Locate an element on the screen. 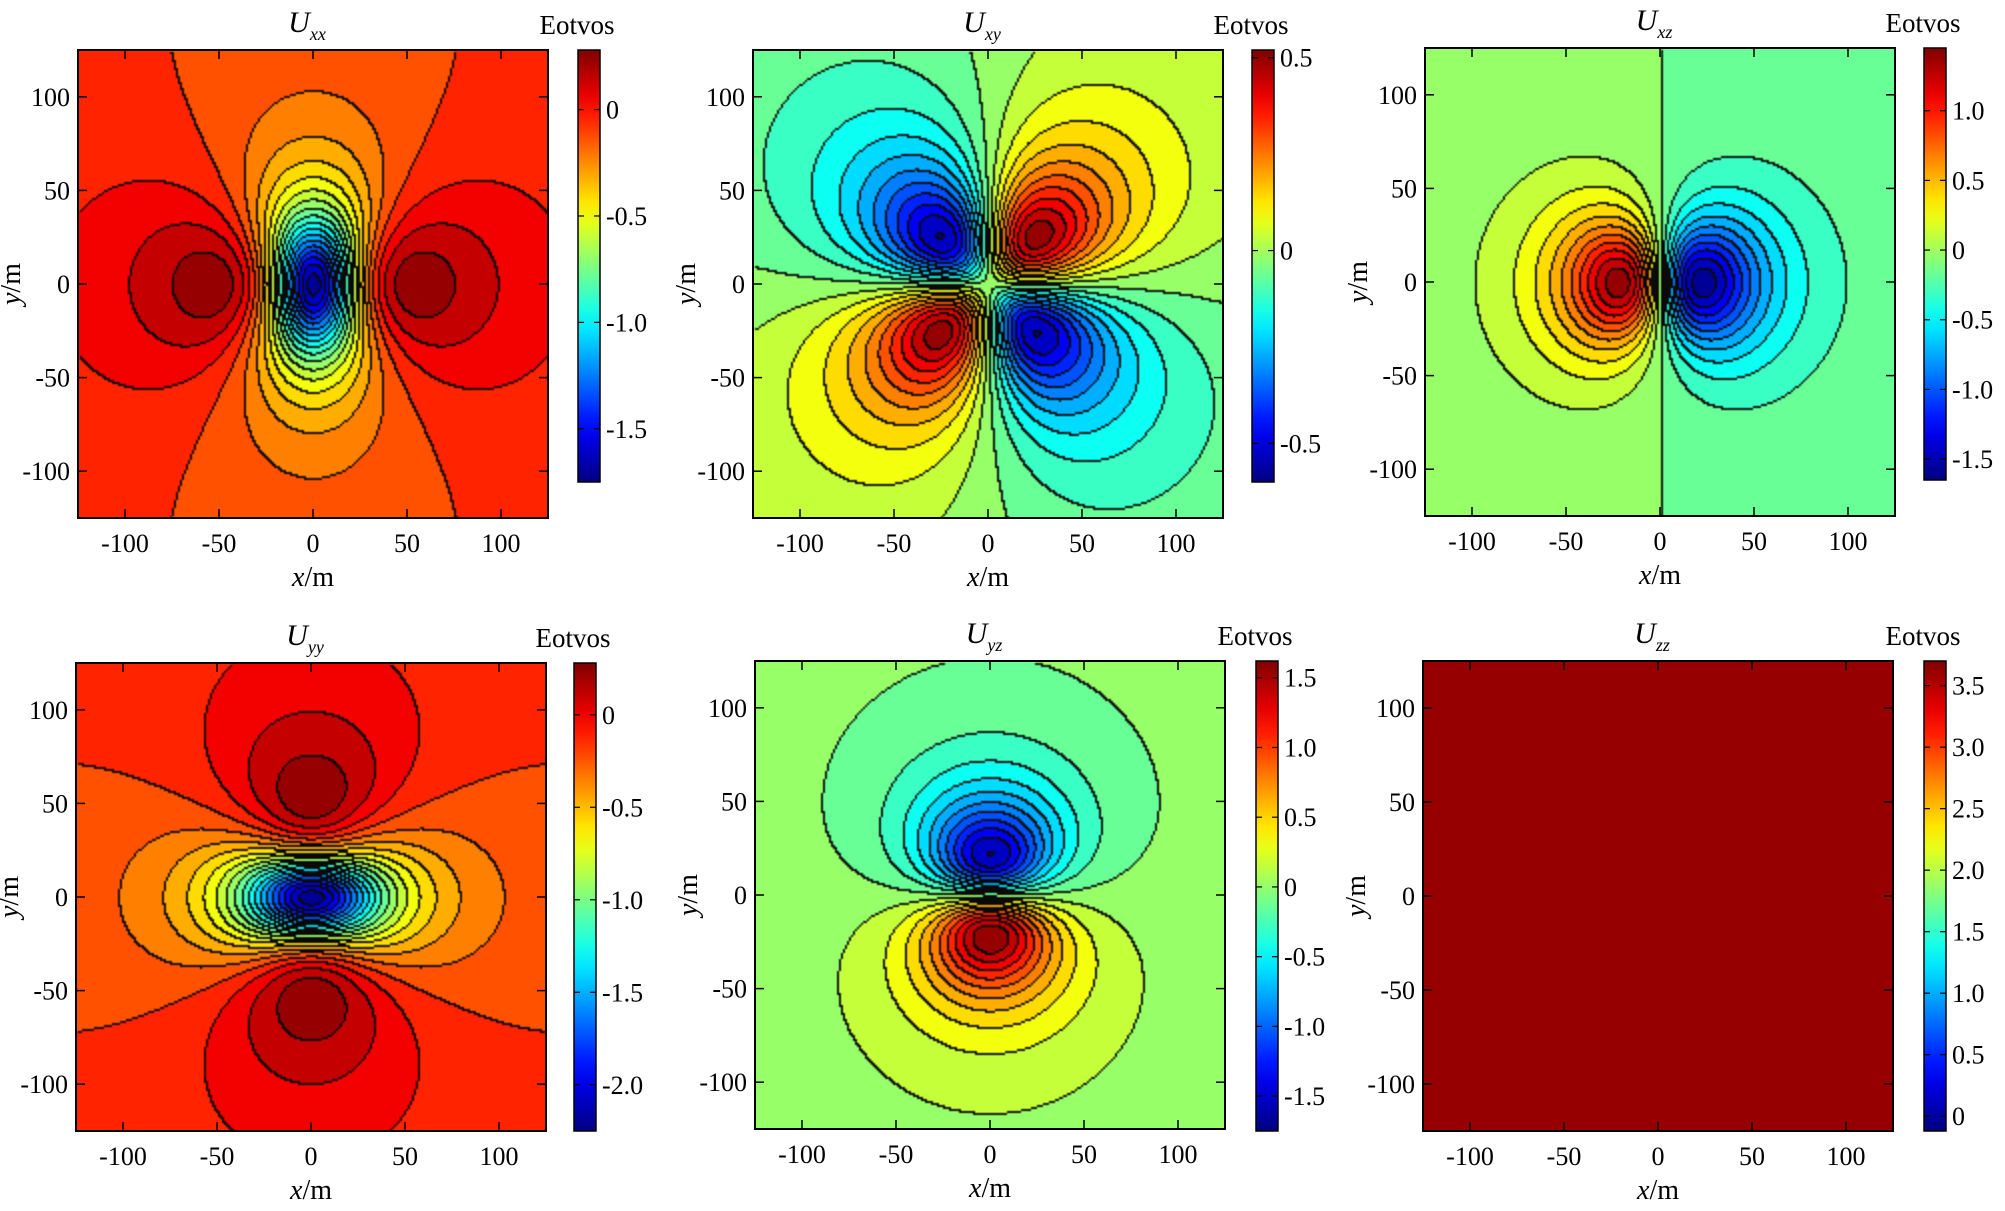 This screenshot has height=1211, width=2005. panel-title: Uxz is located at coordinates (1654, 23).